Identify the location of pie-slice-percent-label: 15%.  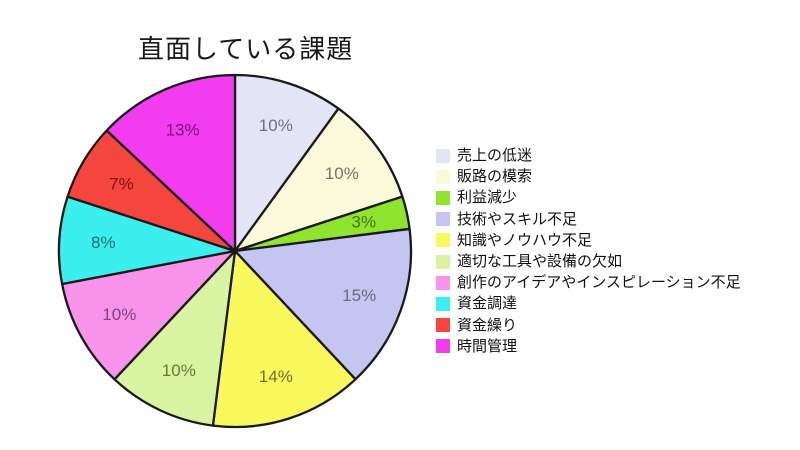
(359, 295).